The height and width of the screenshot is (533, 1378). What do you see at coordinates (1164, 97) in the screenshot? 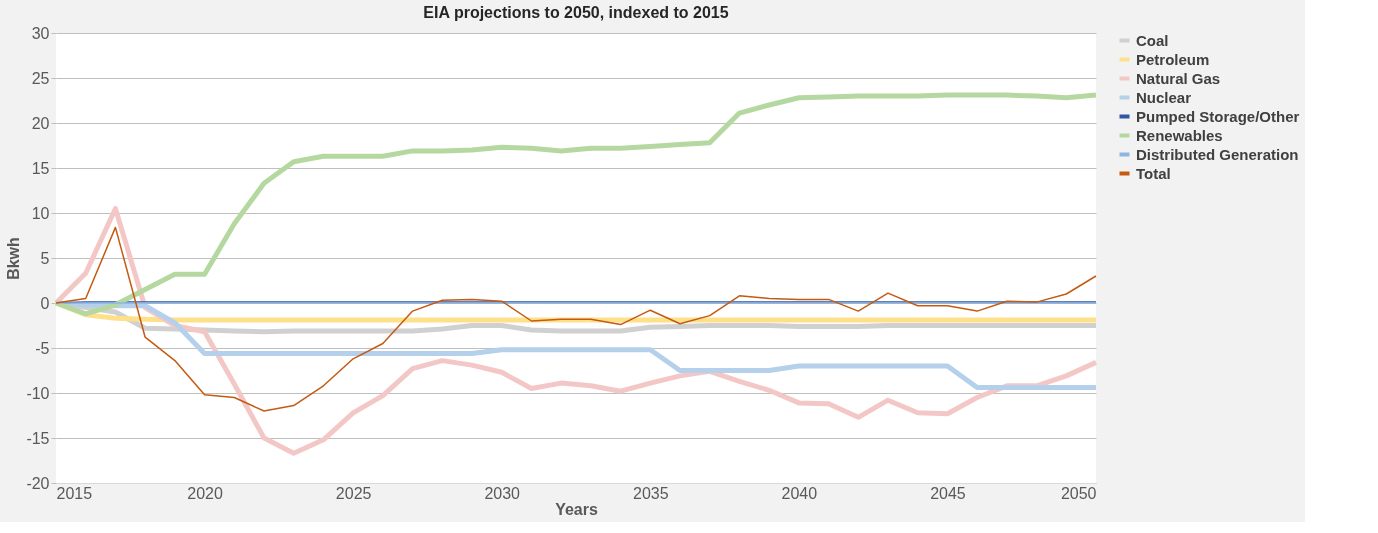
I see `legend-label: Nuclear` at bounding box center [1164, 97].